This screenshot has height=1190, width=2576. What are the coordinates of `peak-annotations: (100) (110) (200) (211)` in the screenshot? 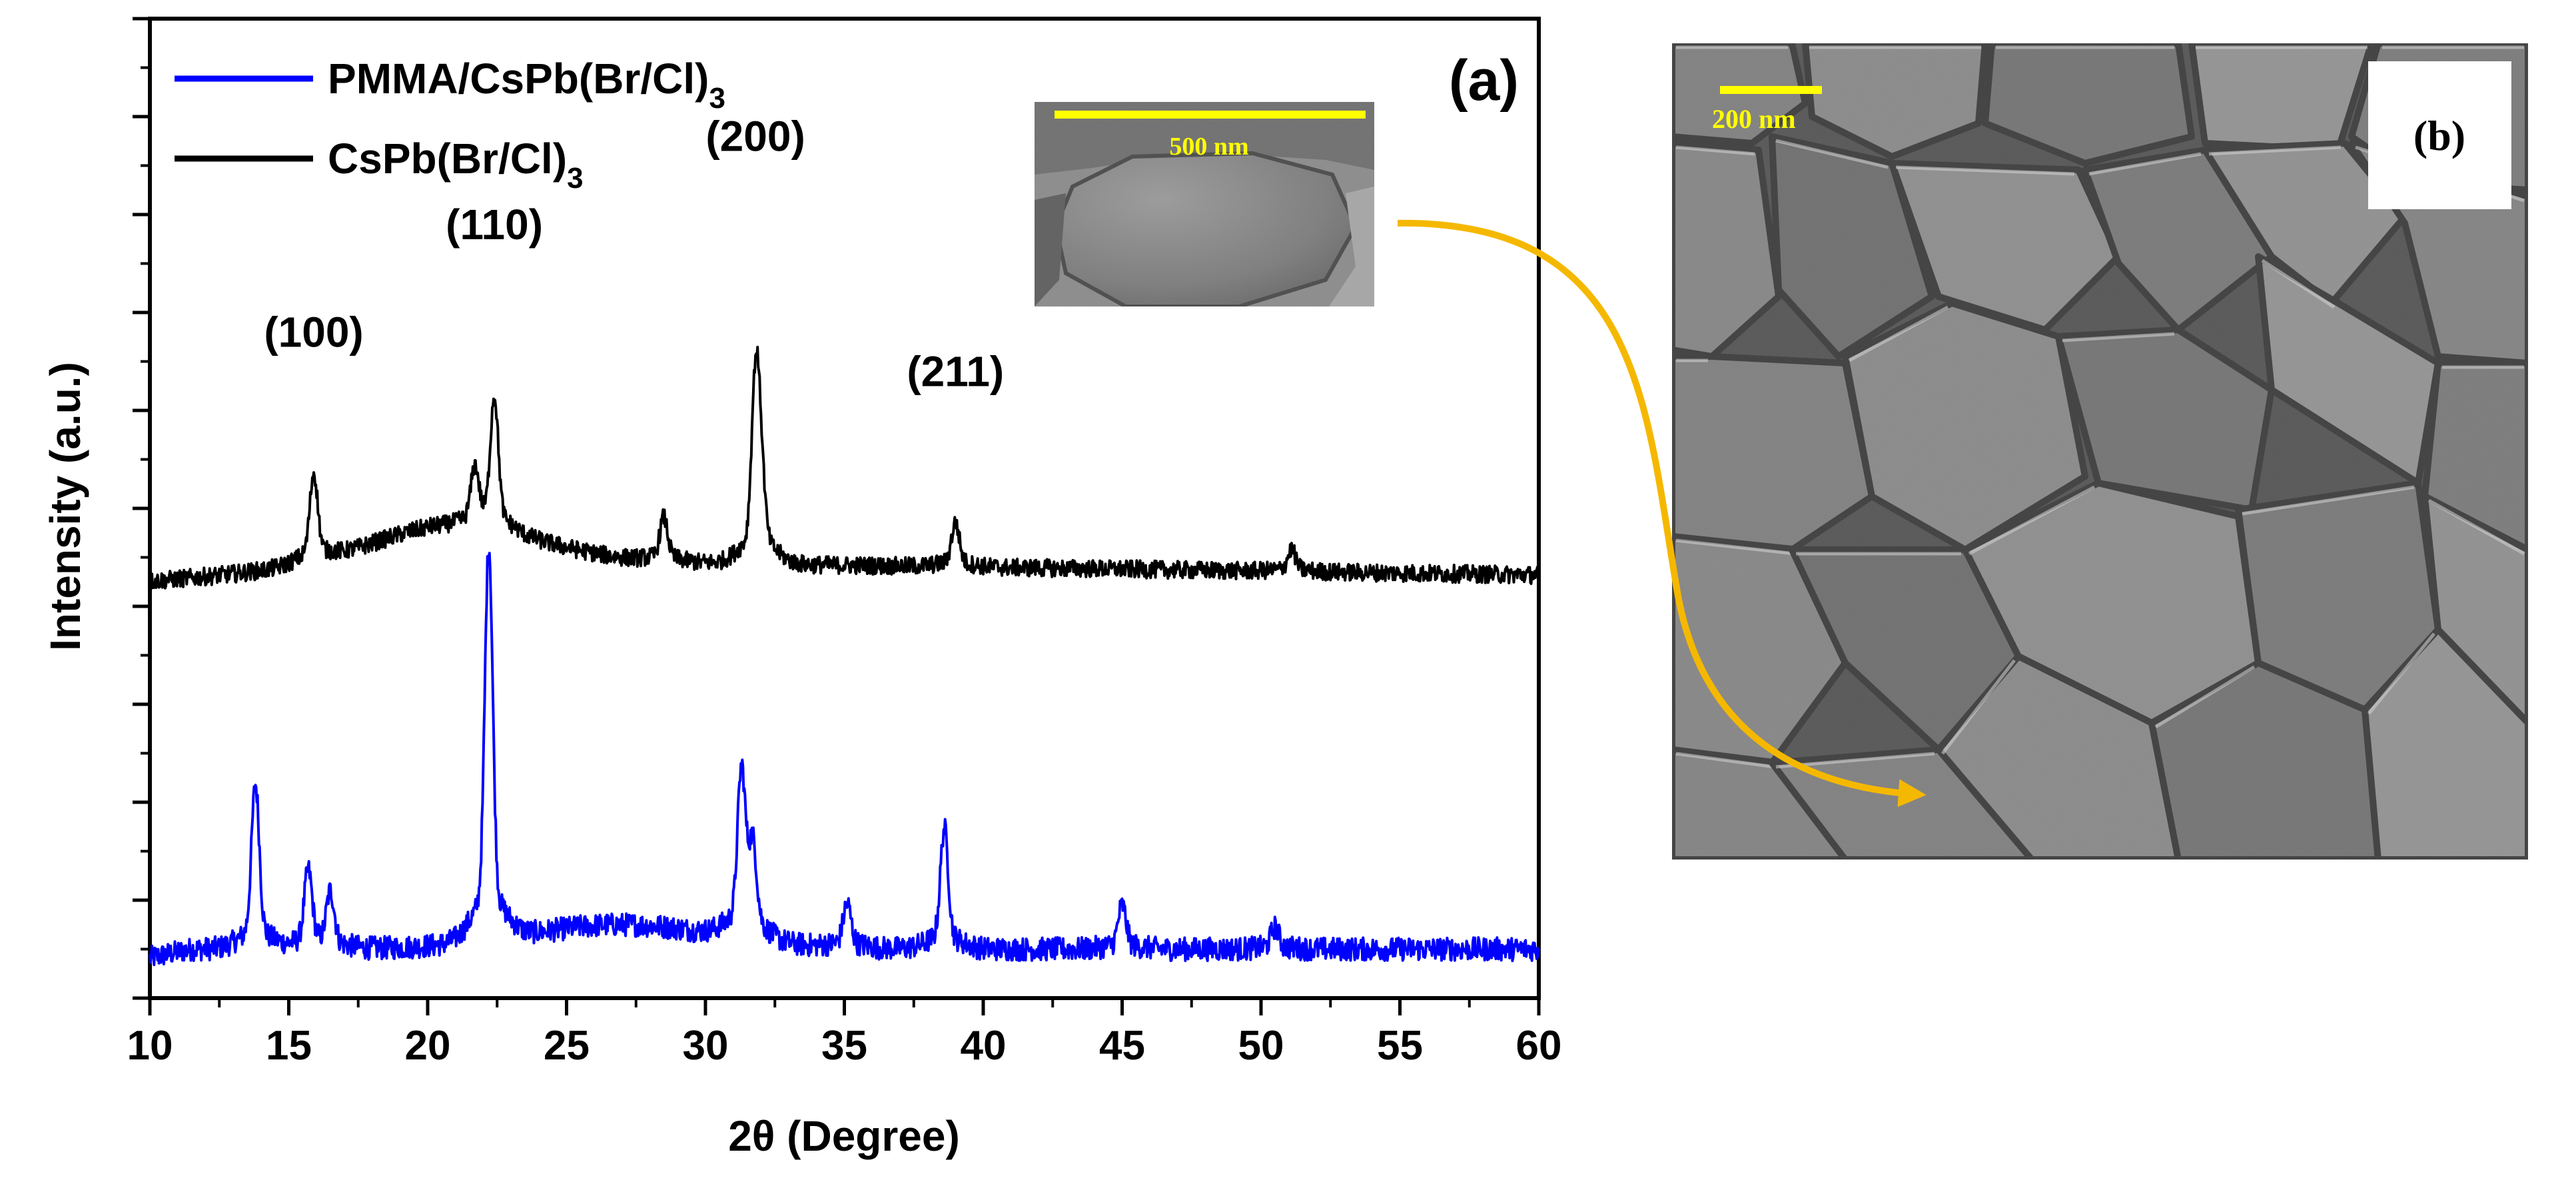 It's located at (634, 253).